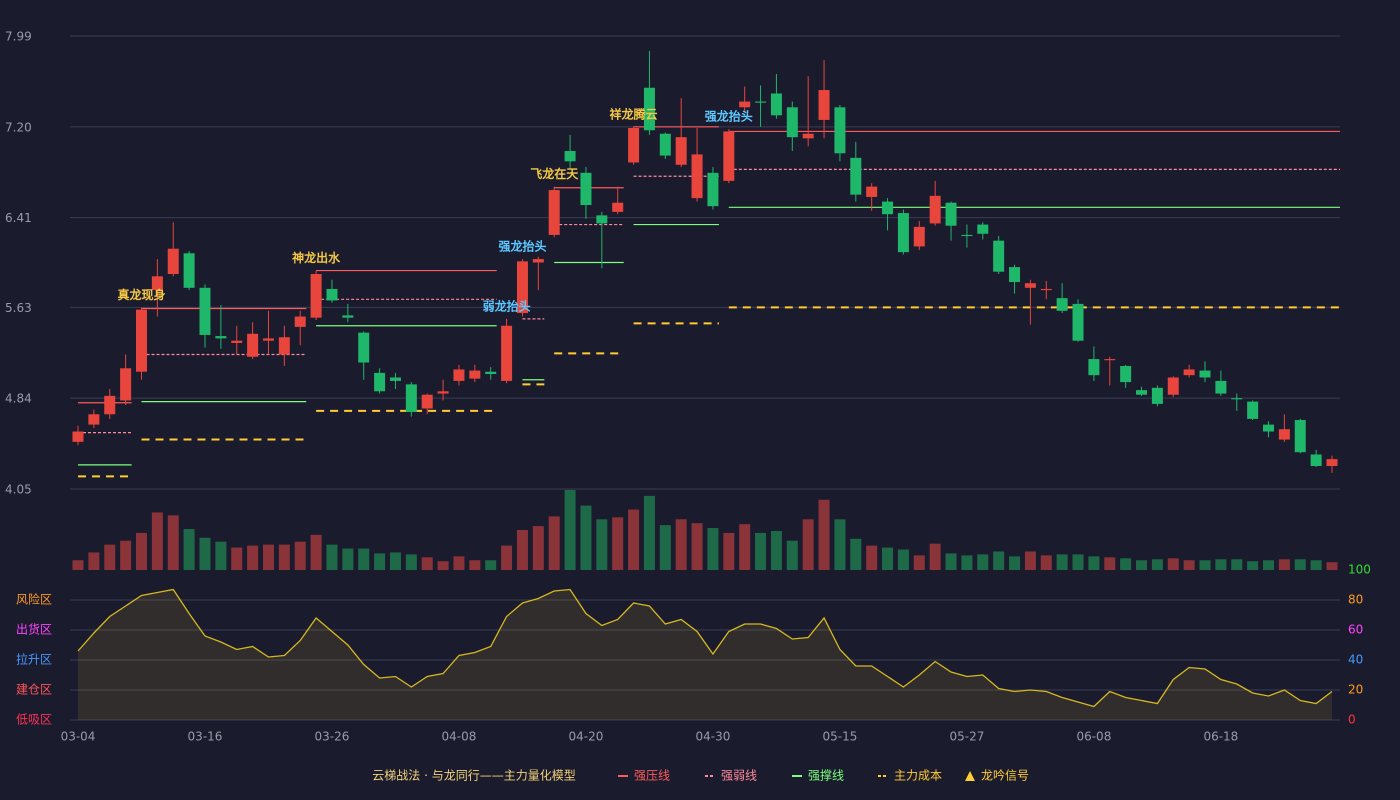 The width and height of the screenshot is (1400, 800). What do you see at coordinates (18, 37) in the screenshot?
I see `y-tick-label: 7.99` at bounding box center [18, 37].